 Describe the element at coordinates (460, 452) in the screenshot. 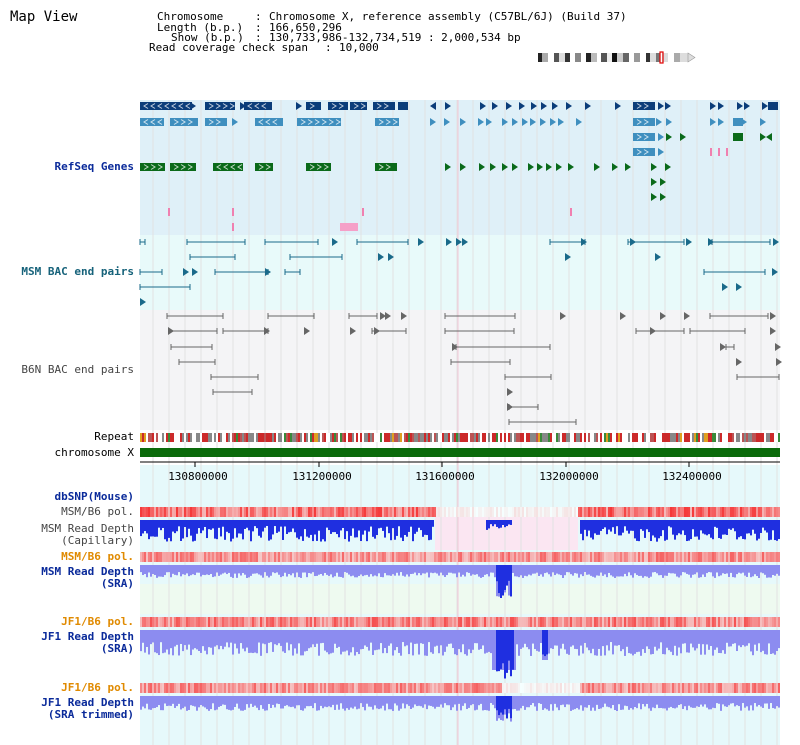

I see `chromosome-bar` at that location.